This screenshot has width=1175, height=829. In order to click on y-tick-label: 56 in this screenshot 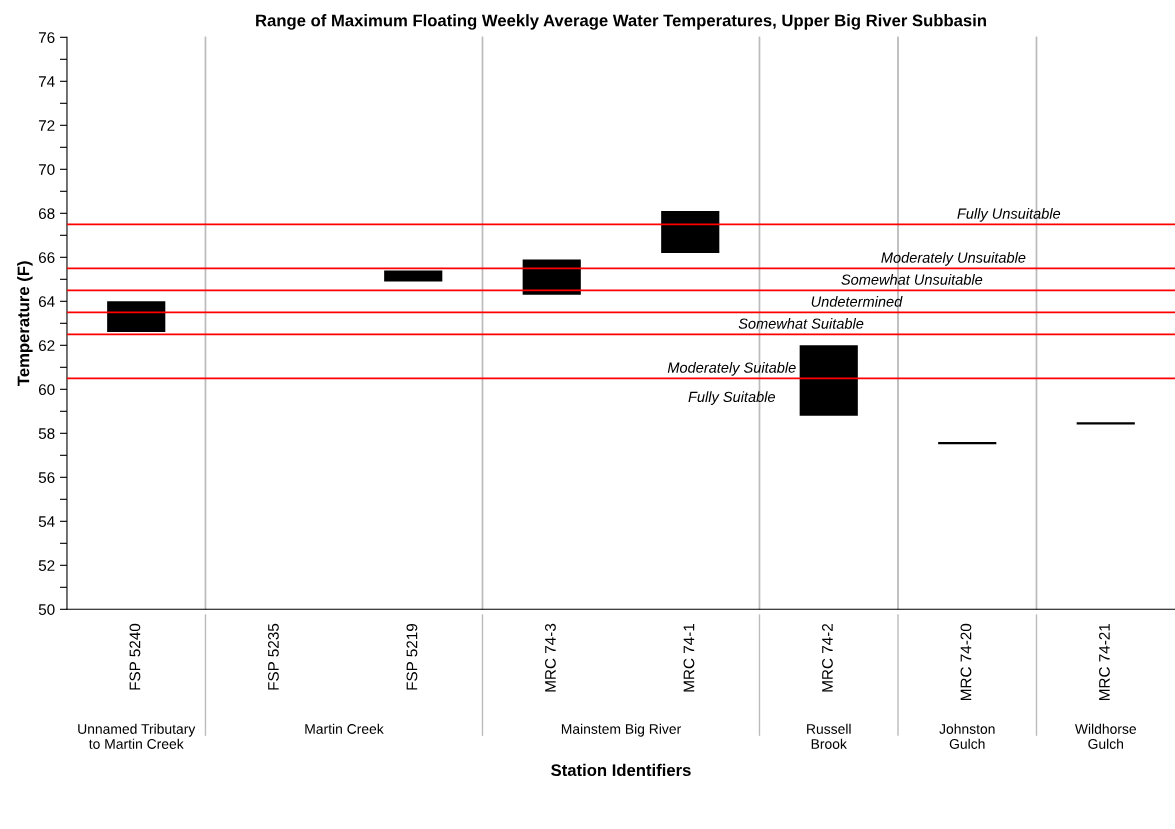, I will do `click(46, 477)`.